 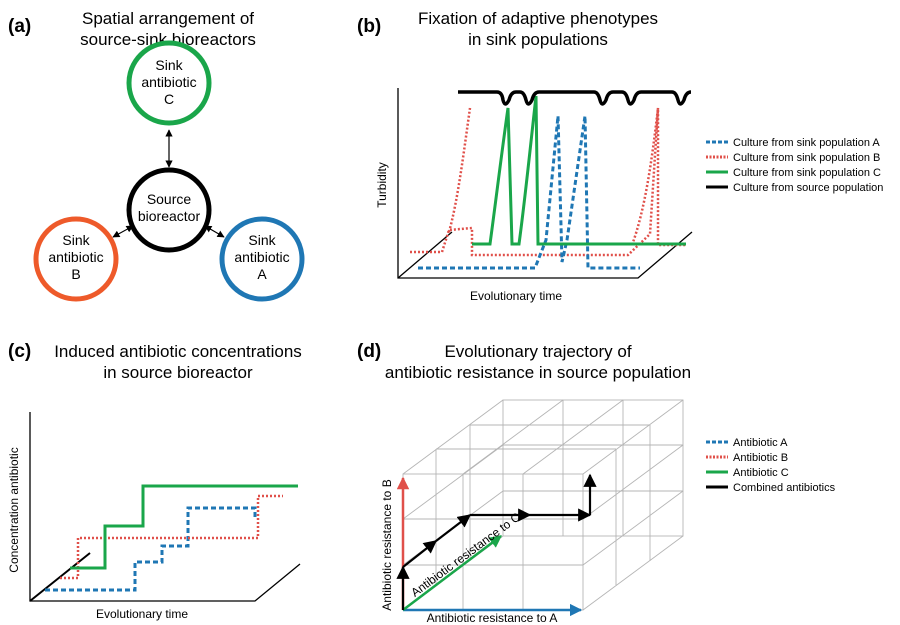 What do you see at coordinates (575, 98) in the screenshot?
I see `curve-source` at bounding box center [575, 98].